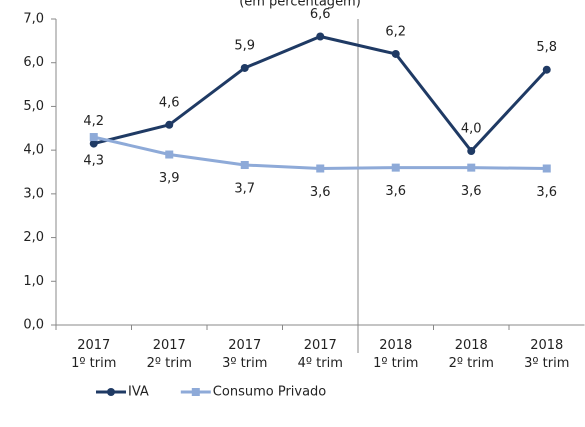 This screenshot has width=585, height=427. Describe the element at coordinates (33, 150) in the screenshot. I see `y-tick-label: 4,0` at that location.